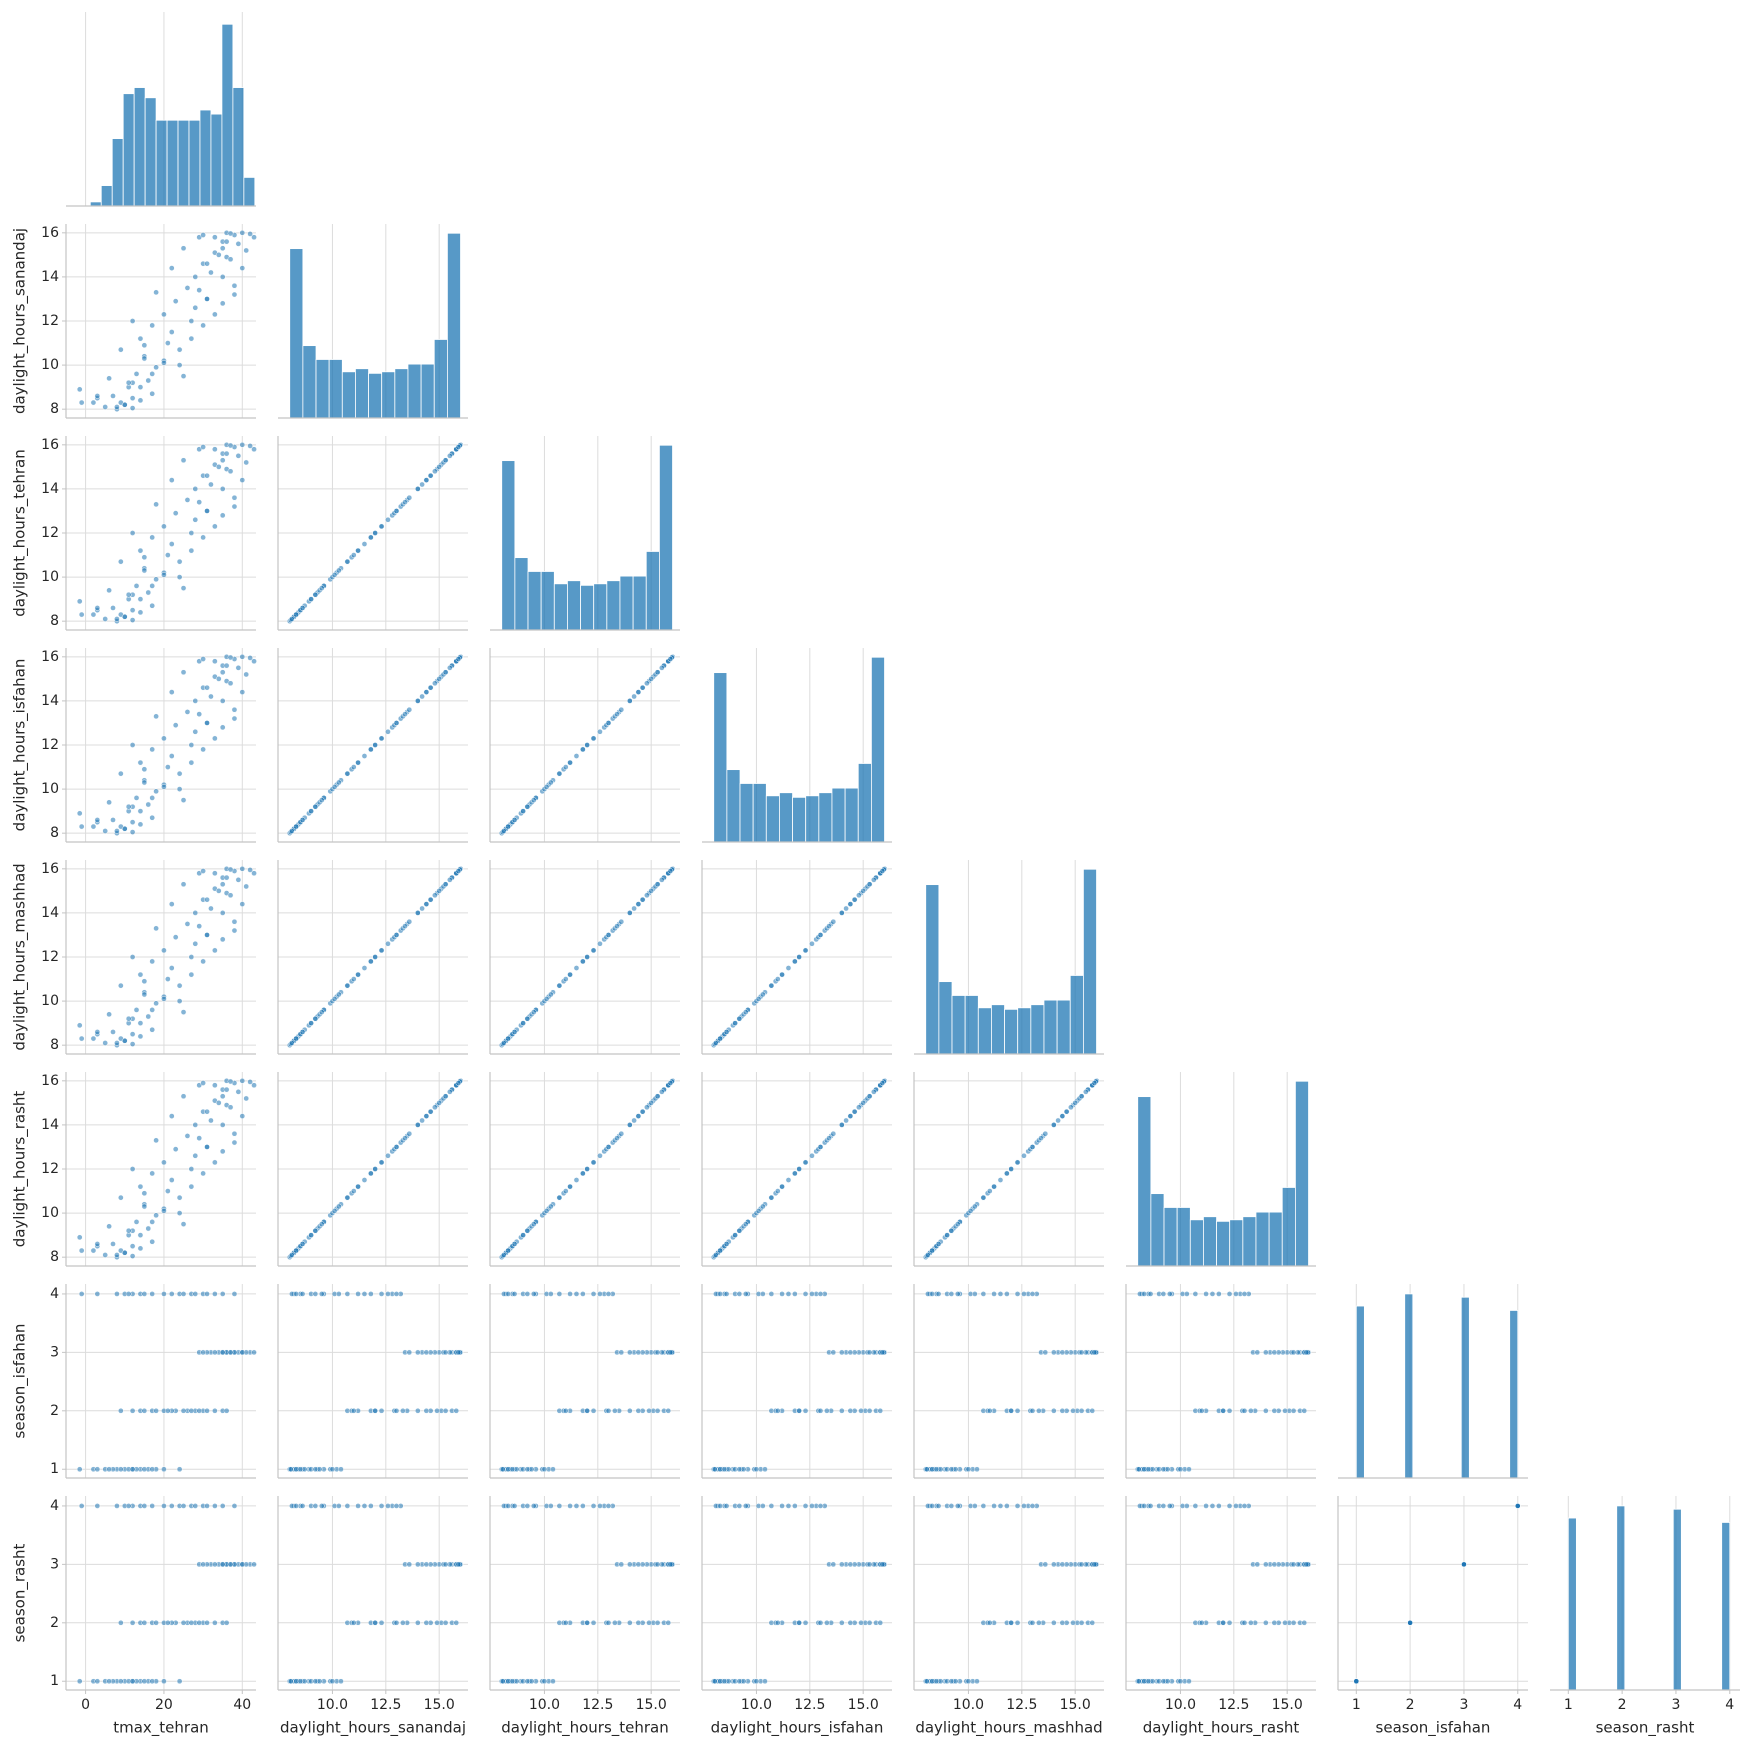 Image resolution: width=1749 pixels, height=1750 pixels. What do you see at coordinates (50, 1213) in the screenshot?
I see `y-tick-label: 10` at bounding box center [50, 1213].